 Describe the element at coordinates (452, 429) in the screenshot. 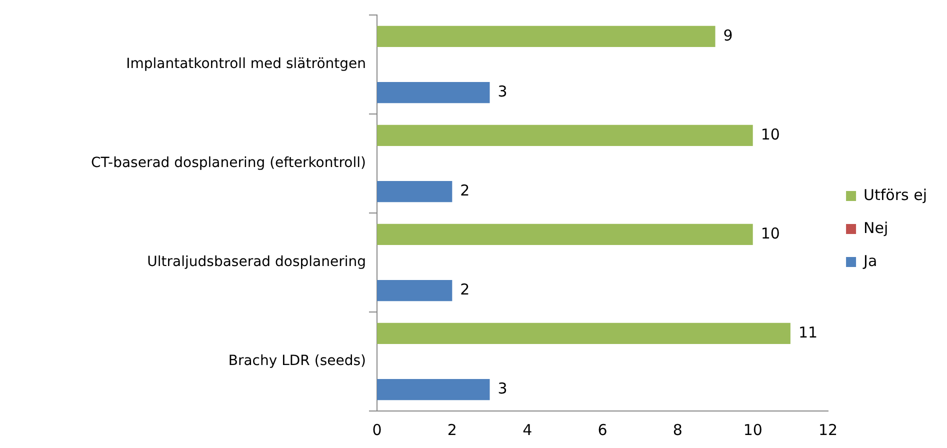

I see `x-tick-label: 2` at that location.